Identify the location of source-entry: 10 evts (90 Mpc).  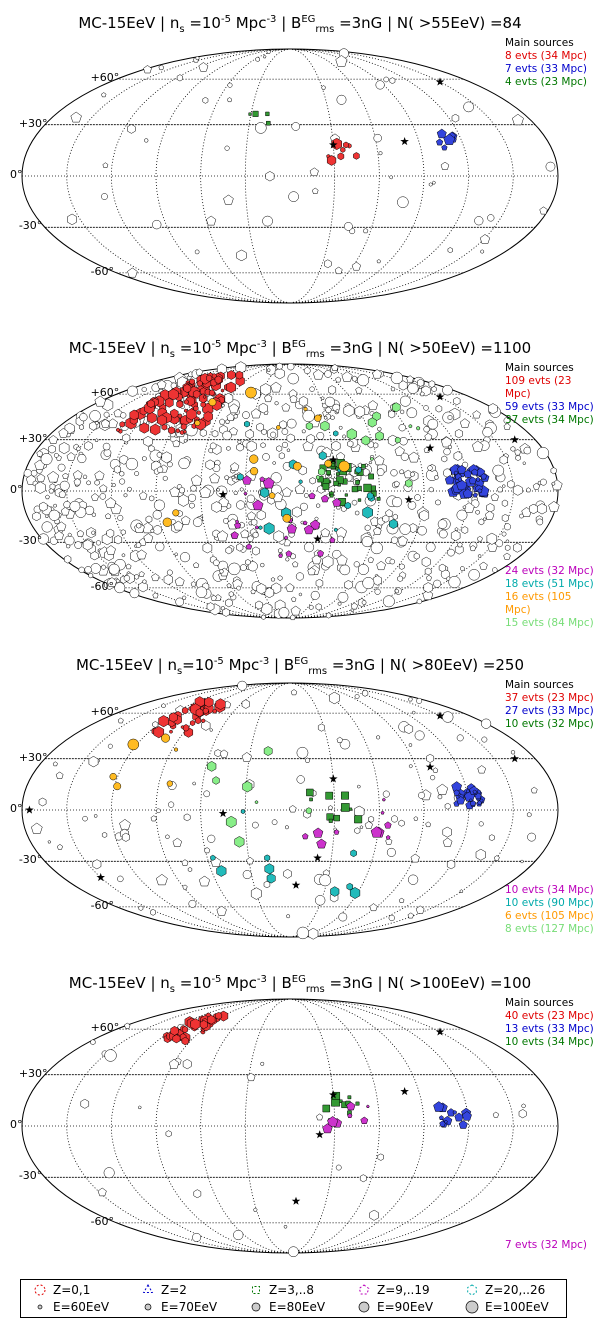
(549, 903).